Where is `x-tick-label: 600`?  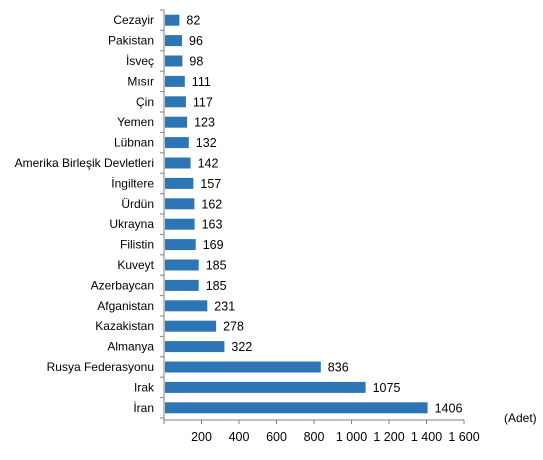 x-tick-label: 600 is located at coordinates (276, 437).